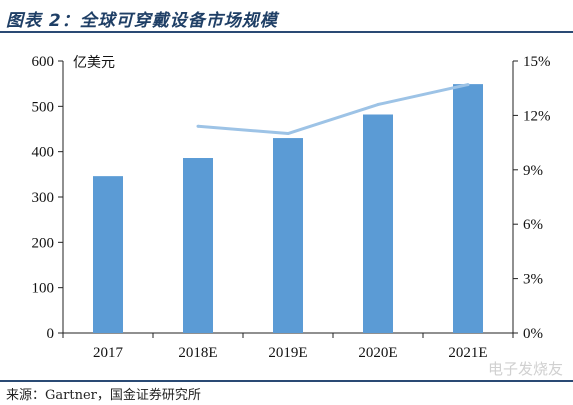 This screenshot has width=573, height=405. What do you see at coordinates (533, 280) in the screenshot?
I see `y-right-tick-label: 3%` at bounding box center [533, 280].